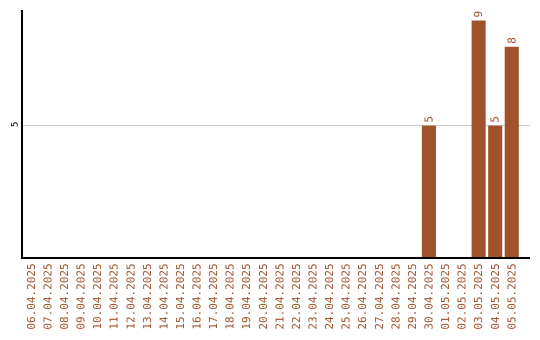 This screenshot has width=540, height=340. Describe the element at coordinates (379, 296) in the screenshot. I see `x-tick-label: 27.04.2025` at that location.